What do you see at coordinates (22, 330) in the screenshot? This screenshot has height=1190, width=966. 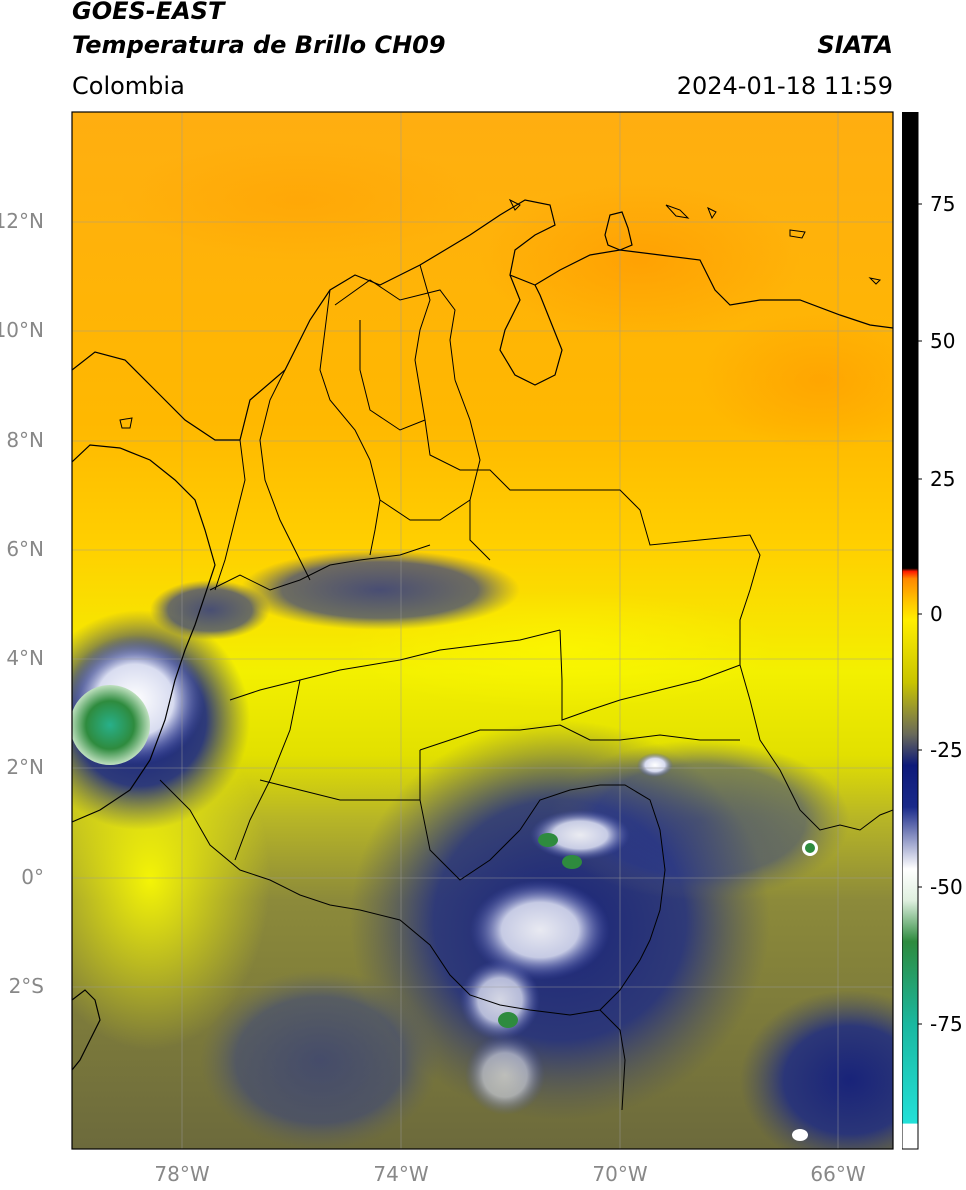 I see `lat-tick-label: 10°N` at bounding box center [22, 330].